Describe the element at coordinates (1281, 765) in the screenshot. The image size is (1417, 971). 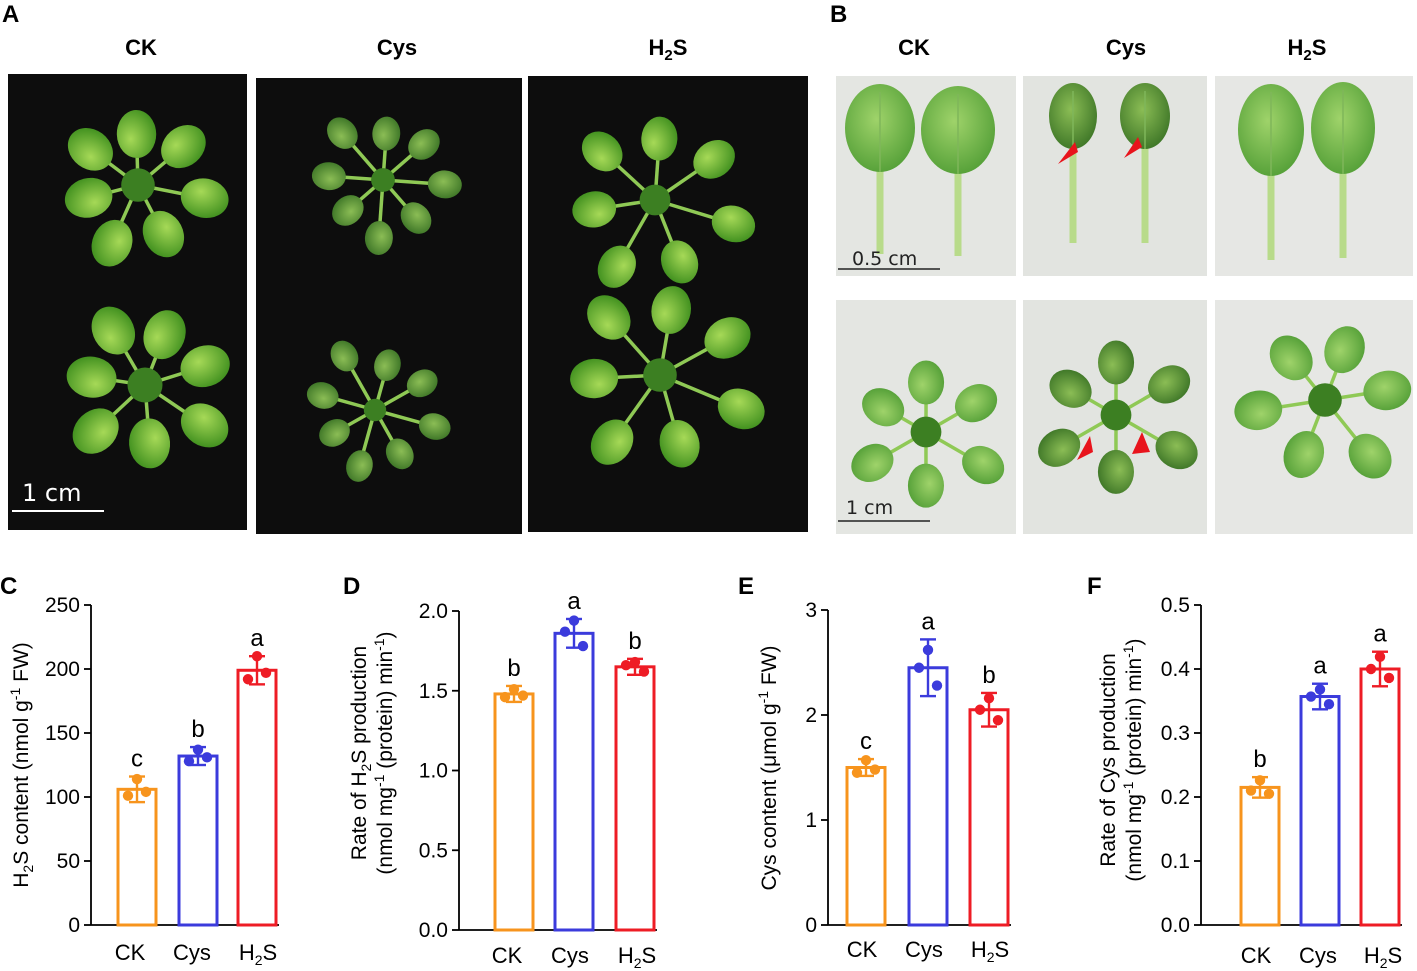
I see `chart-f: 0.0 0.1 0.2 0.3 0.4 0.5 b a a` at that location.